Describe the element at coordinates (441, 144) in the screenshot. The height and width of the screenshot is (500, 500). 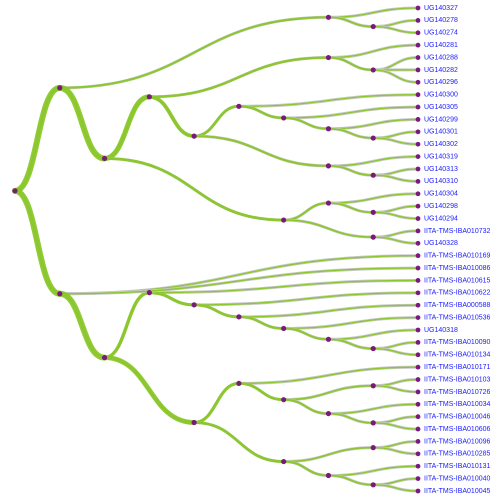
I see `leaf-label: UG140302` at that location.